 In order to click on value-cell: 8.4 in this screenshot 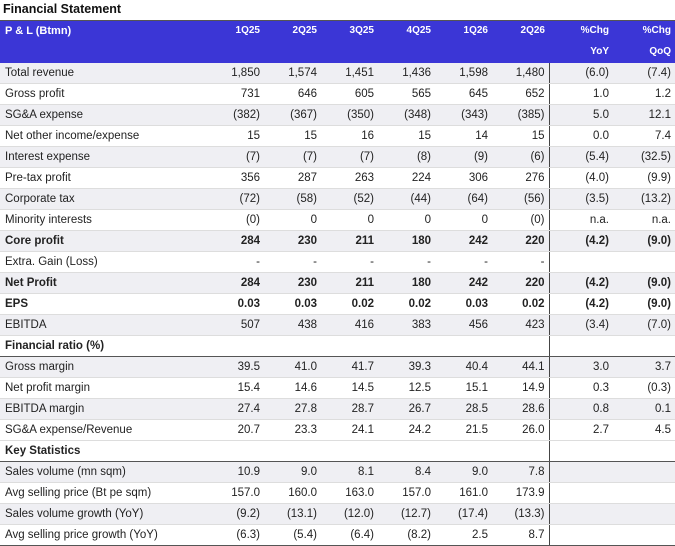, I will do `click(406, 472)`.